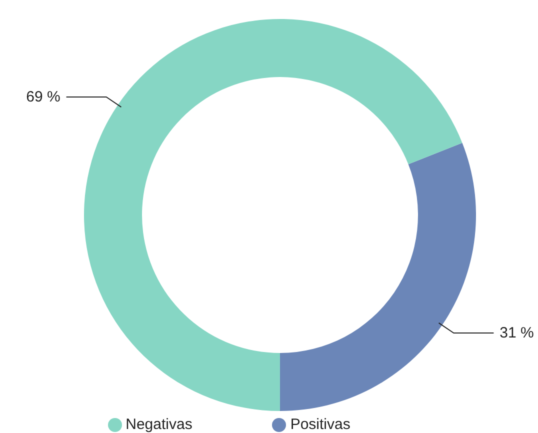 This screenshot has height=433, width=538. Describe the element at coordinates (517, 333) in the screenshot. I see `data-label: 31 %` at that location.